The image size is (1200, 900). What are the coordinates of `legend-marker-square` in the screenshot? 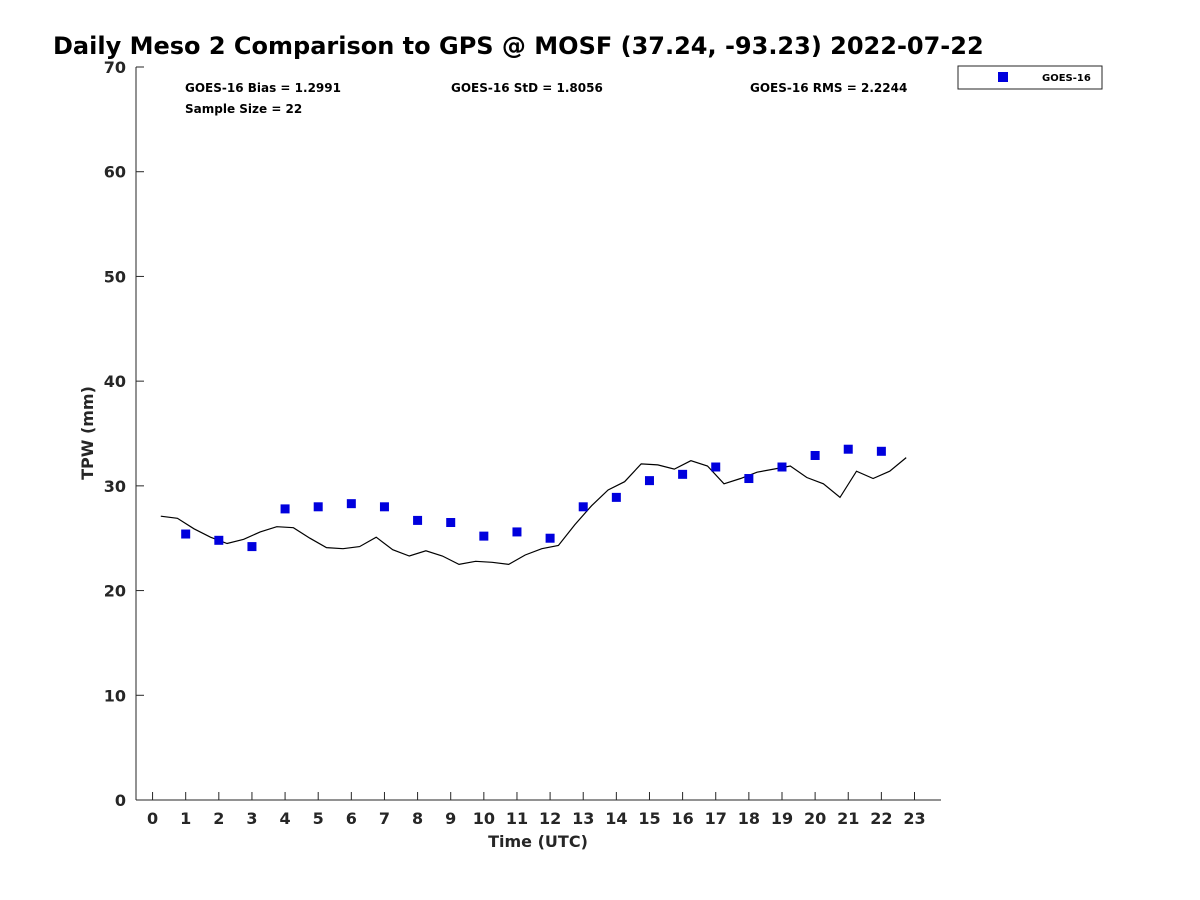 It's located at (1003, 77).